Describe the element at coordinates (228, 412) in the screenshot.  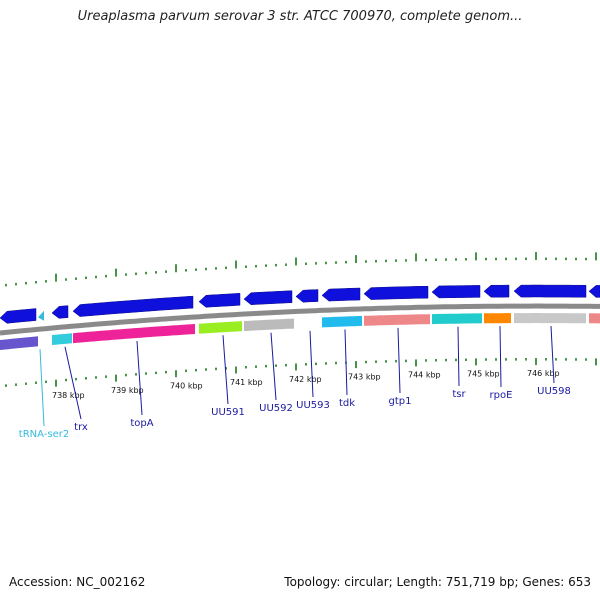
I see `gene-label: UU591` at that location.